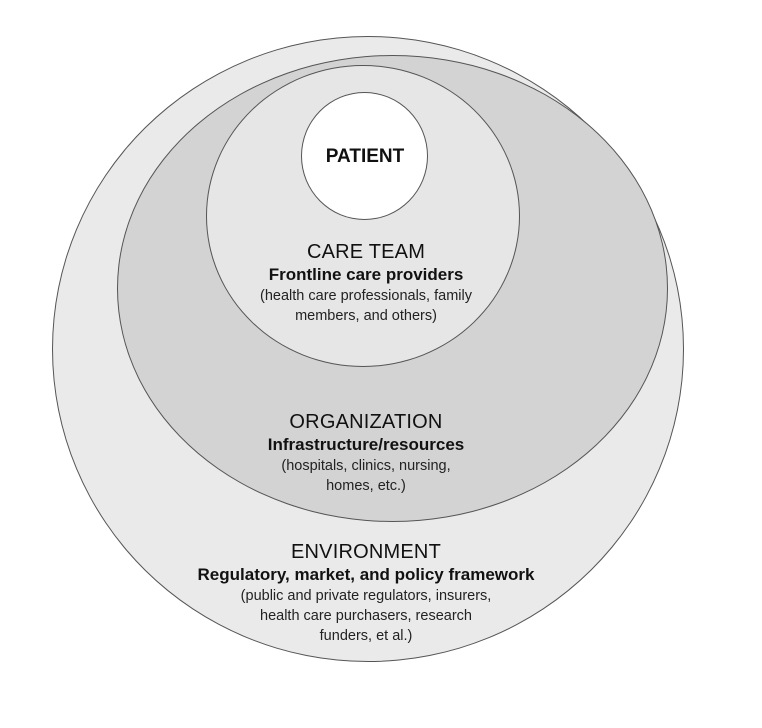 The width and height of the screenshot is (762, 728). Describe the element at coordinates (366, 444) in the screenshot. I see `organization-subtitle: Infrastructure/resources` at that location.